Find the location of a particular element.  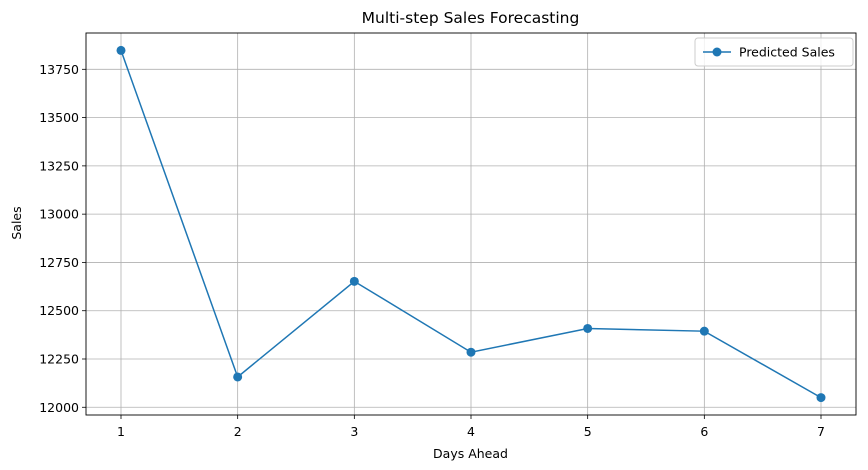

y-tick-label: 12750 is located at coordinates (59, 262).